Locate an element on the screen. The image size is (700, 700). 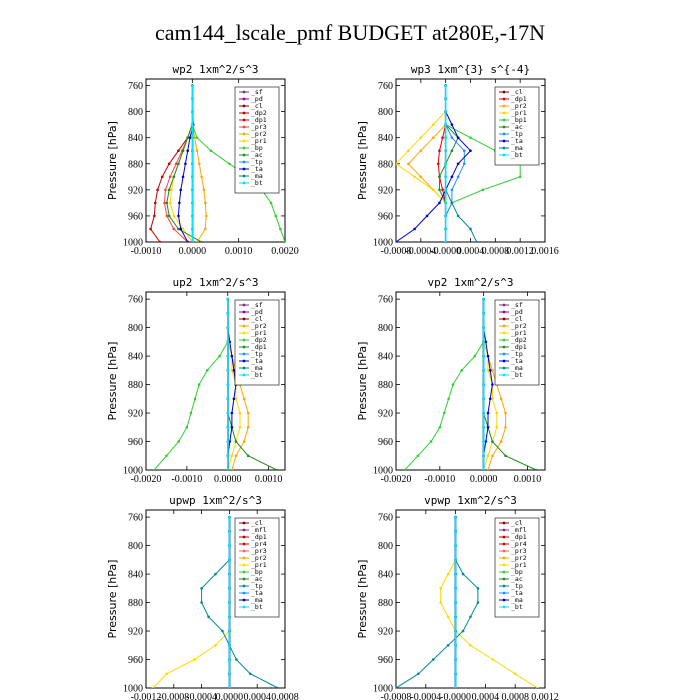
legend-entry: _dp2 is located at coordinates (259, 340).